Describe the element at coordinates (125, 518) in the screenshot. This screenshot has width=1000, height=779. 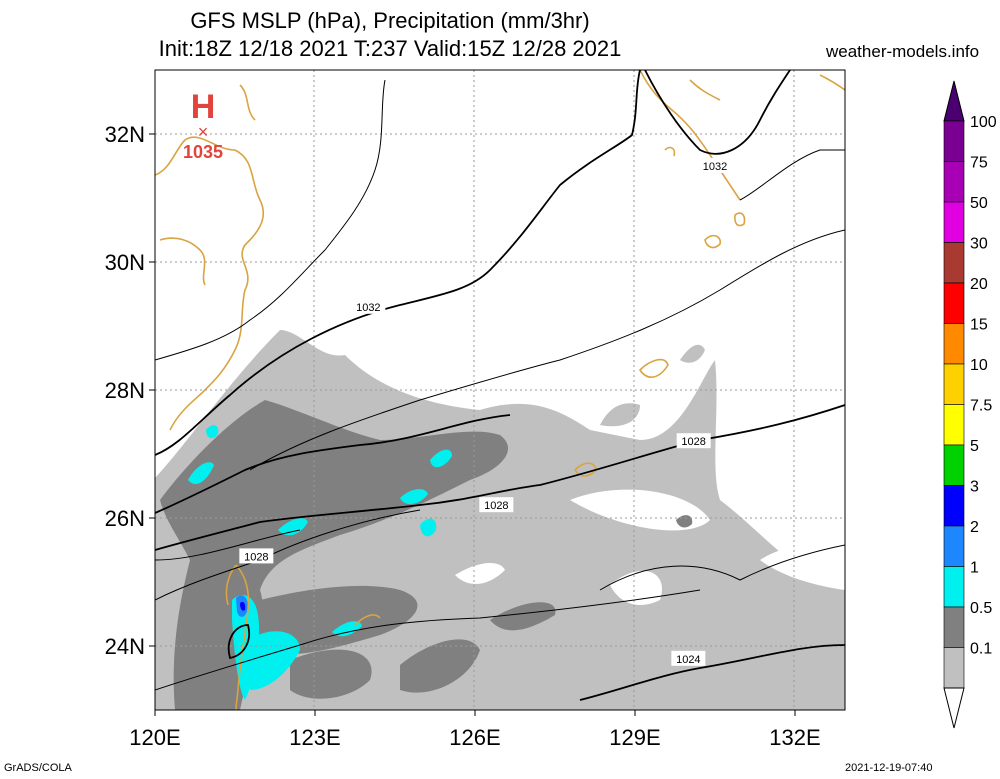
I see `lat-label: 26N` at that location.